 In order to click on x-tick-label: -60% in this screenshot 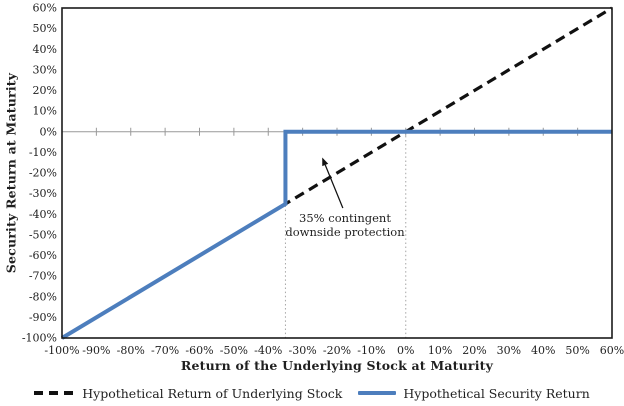, I will do `click(199, 350)`.